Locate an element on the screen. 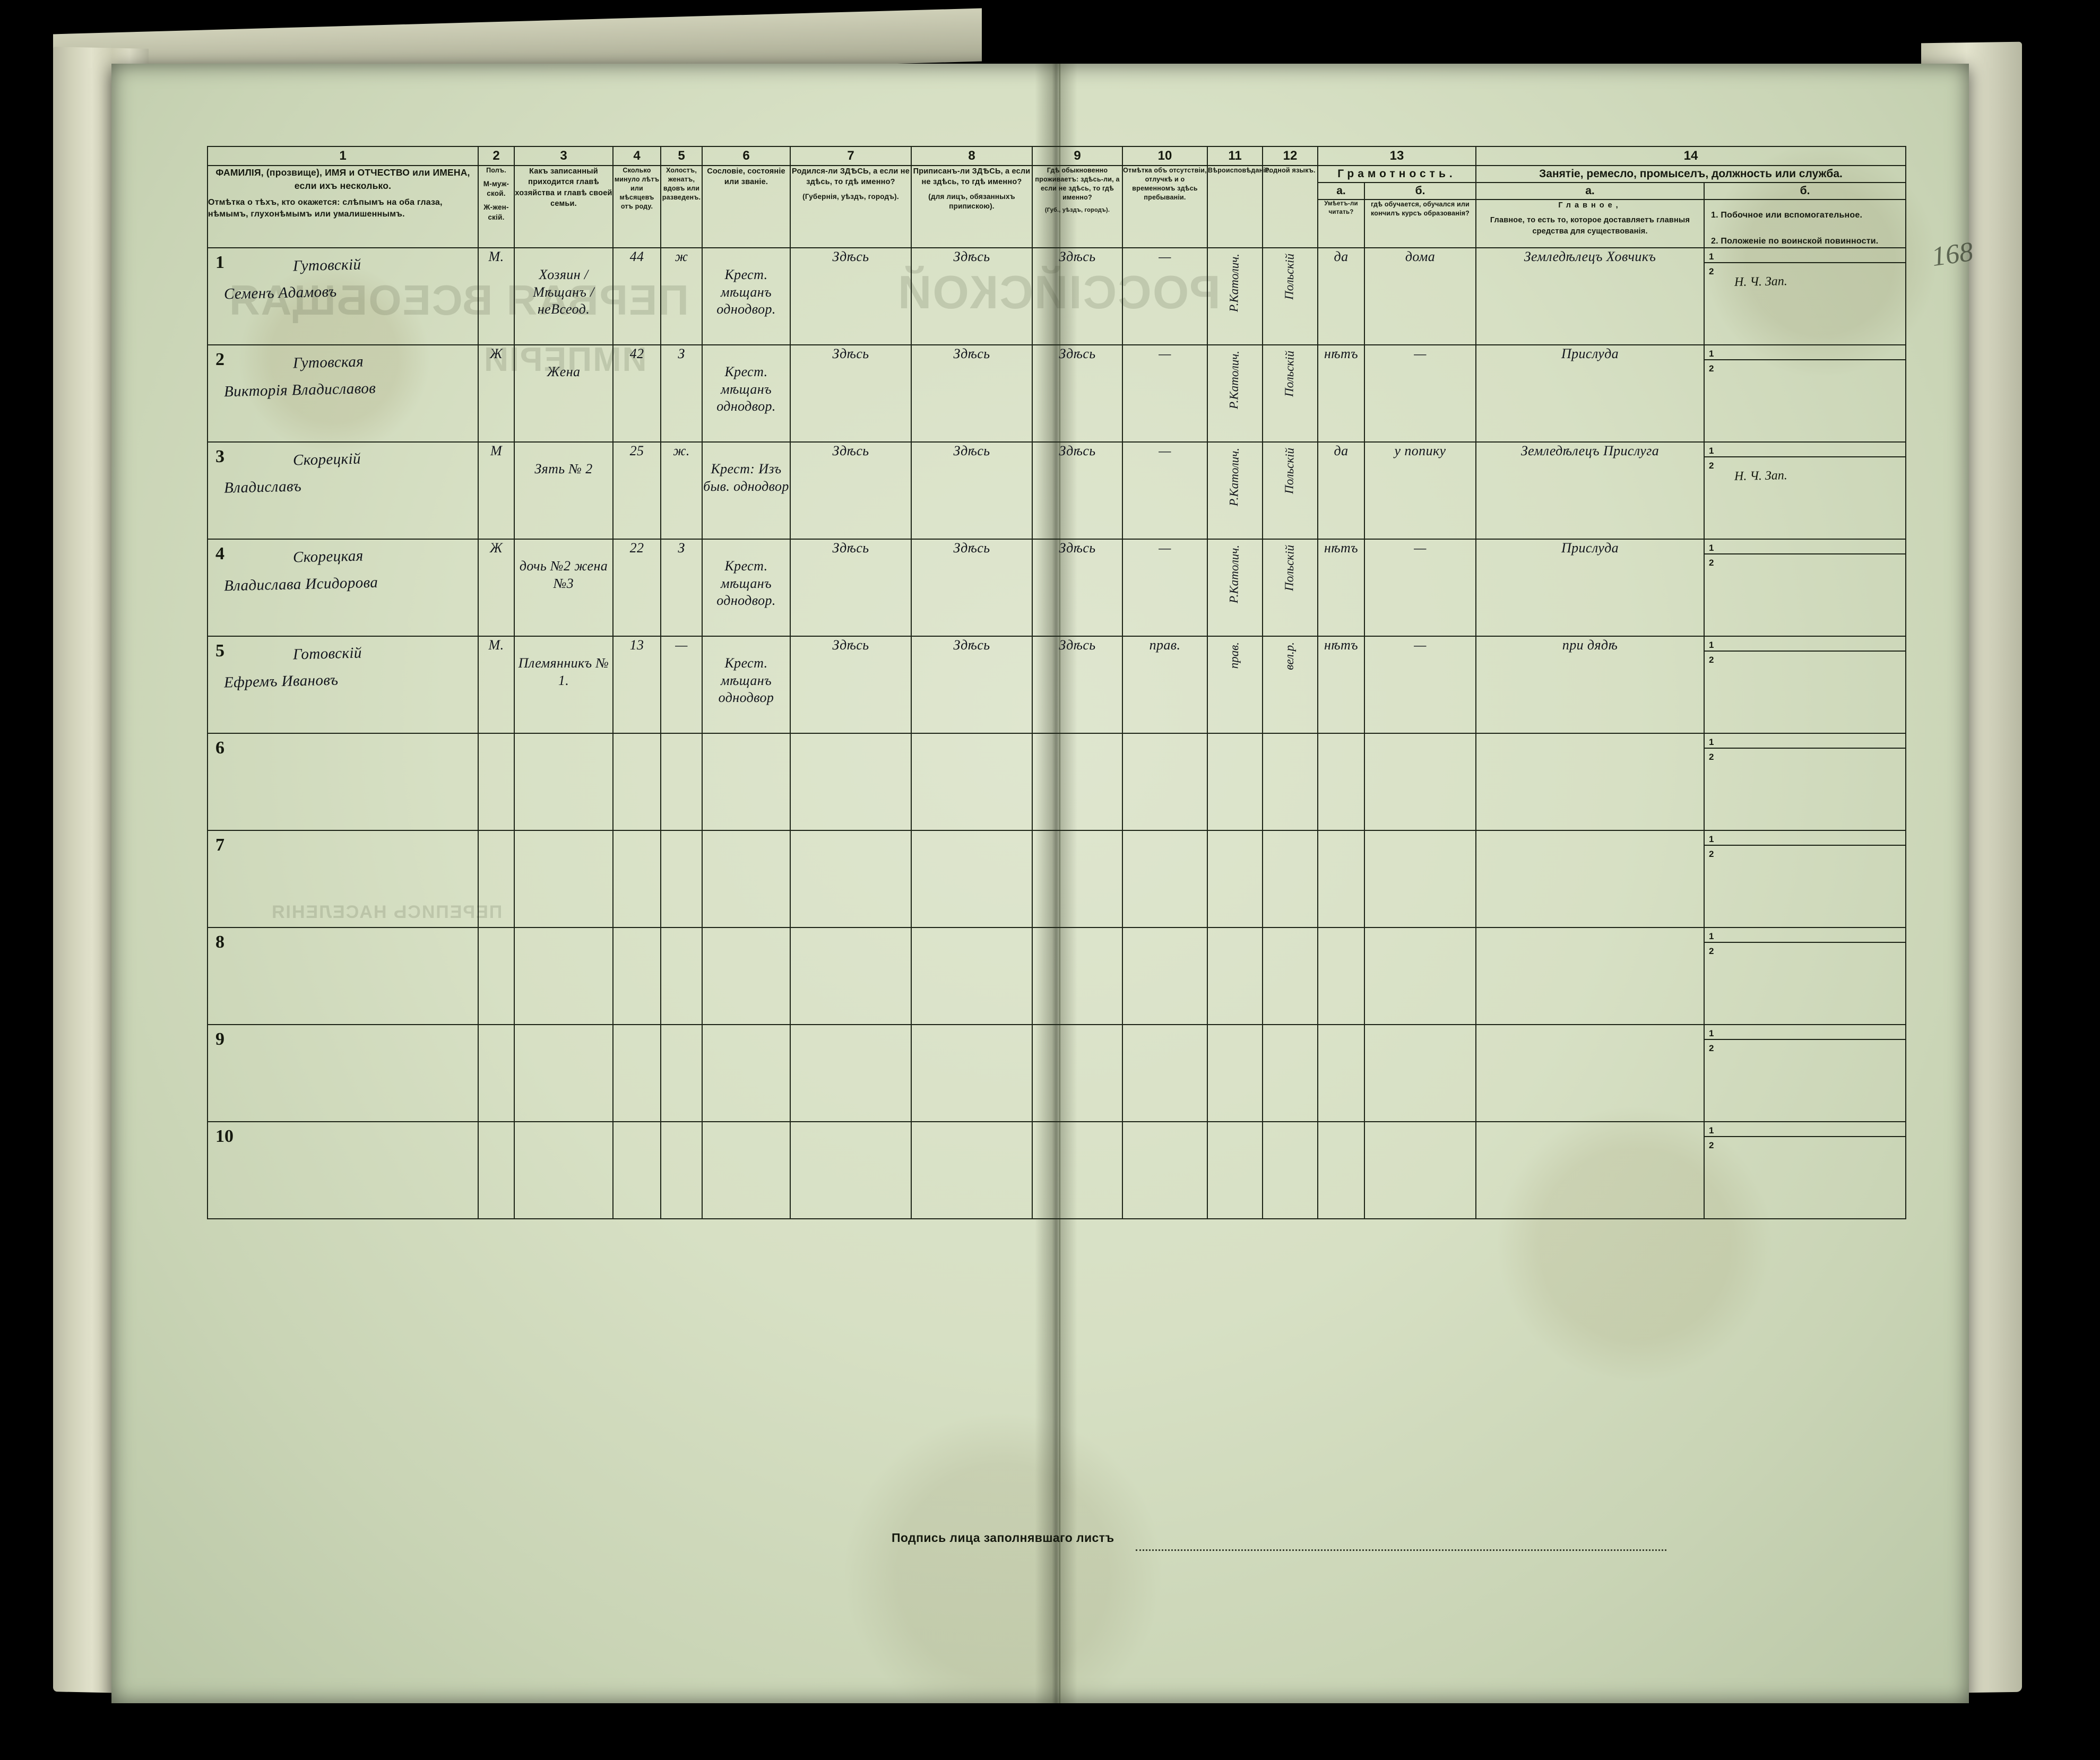 The width and height of the screenshot is (2100, 1760). cell-occupation-main: Прислуда is located at coordinates (1590, 588).